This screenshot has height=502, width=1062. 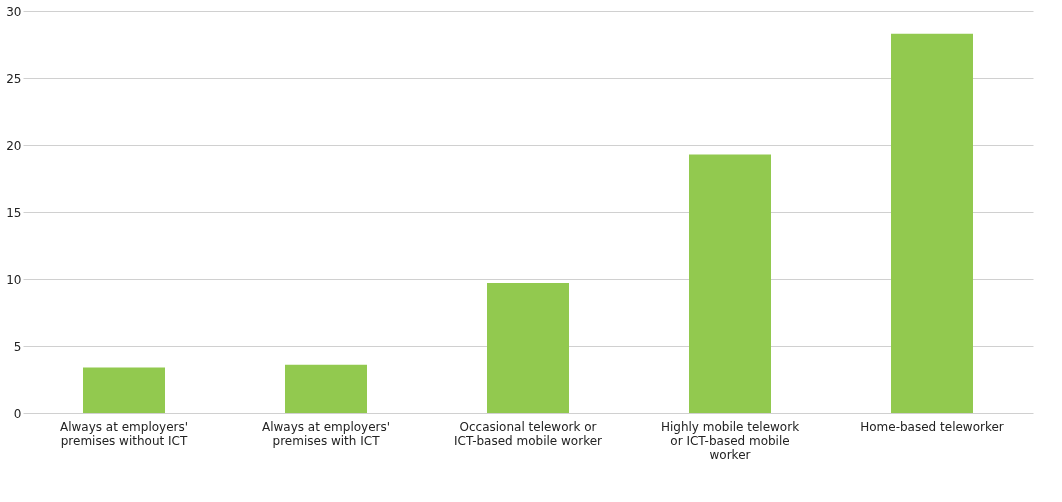 What do you see at coordinates (14, 78) in the screenshot?
I see `y-tick-label: 25` at bounding box center [14, 78].